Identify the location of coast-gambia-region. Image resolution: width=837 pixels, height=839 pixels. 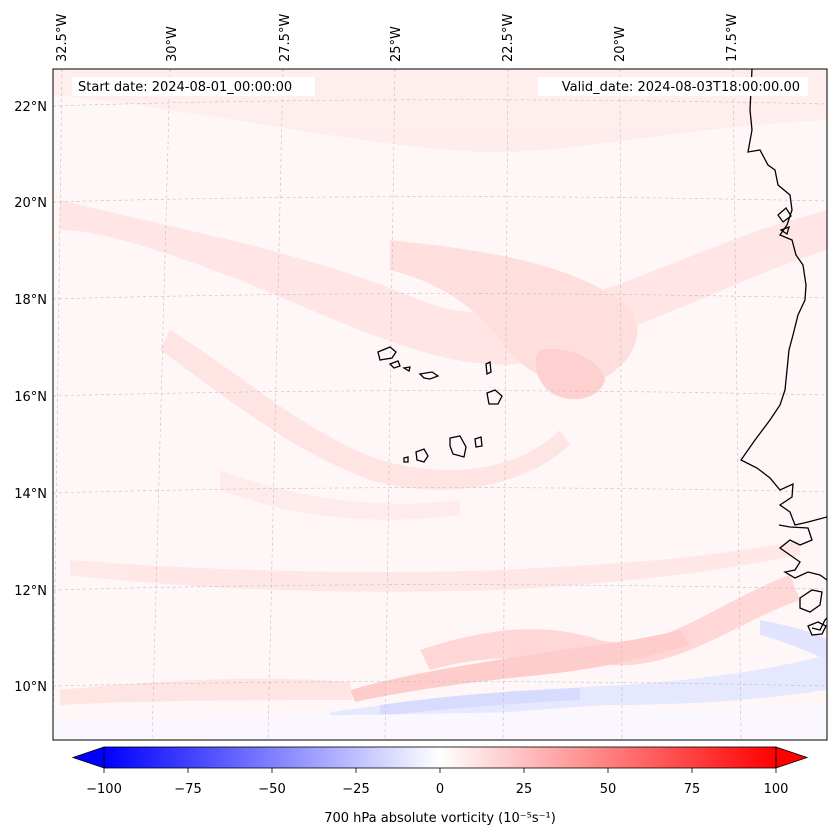
(802, 552).